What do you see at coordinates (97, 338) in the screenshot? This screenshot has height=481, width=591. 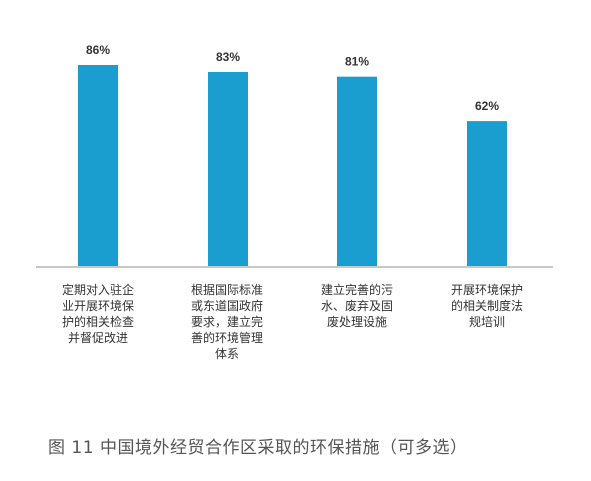 I see `category-label-0-line-3: 并督促改进` at bounding box center [97, 338].